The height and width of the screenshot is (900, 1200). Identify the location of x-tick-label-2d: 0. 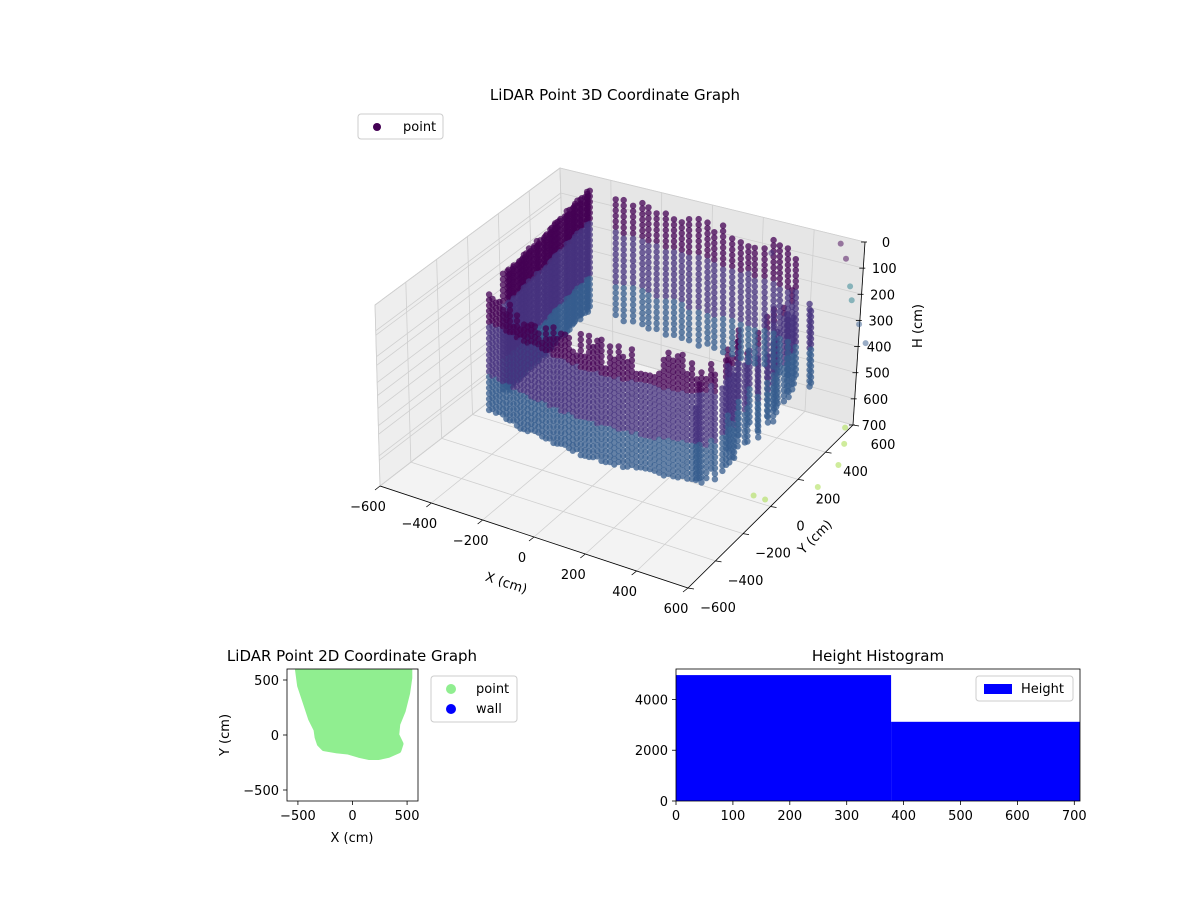
(352, 816).